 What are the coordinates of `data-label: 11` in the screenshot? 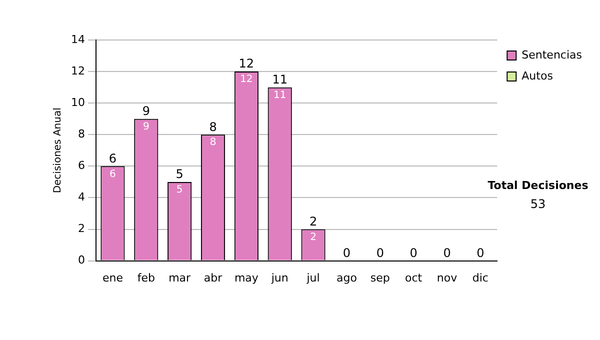 It's located at (279, 95).